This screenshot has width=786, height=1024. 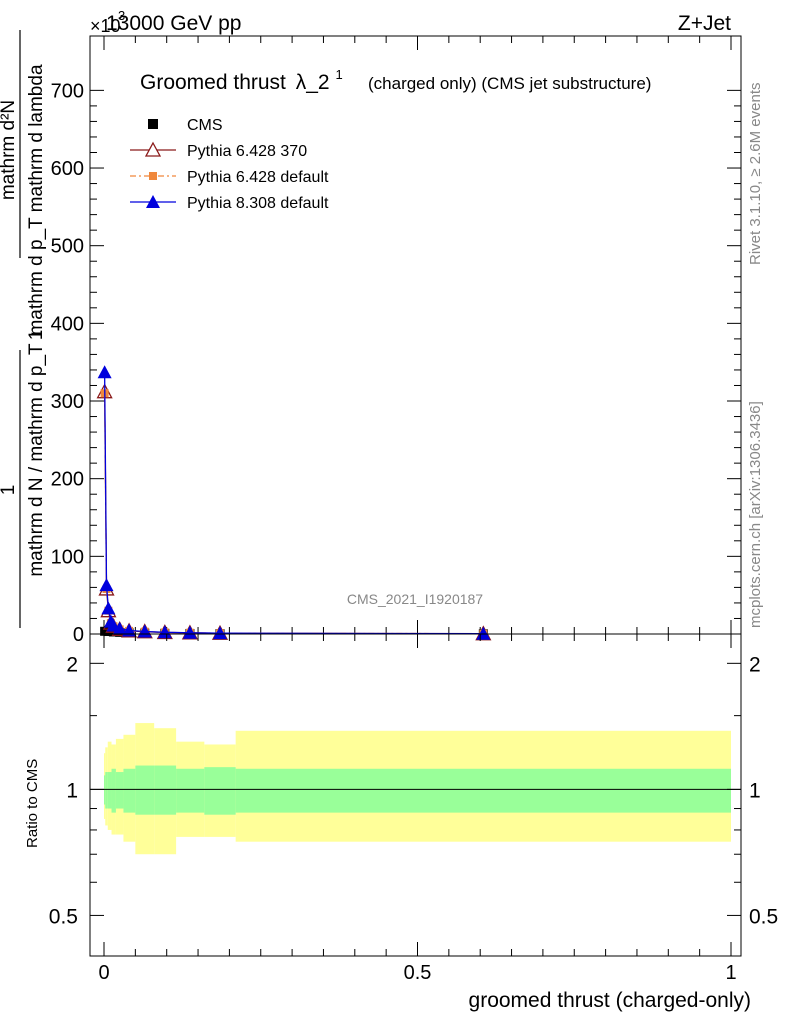 What do you see at coordinates (9, 490) in the screenshot?
I see `y-title-one: 1` at bounding box center [9, 490].